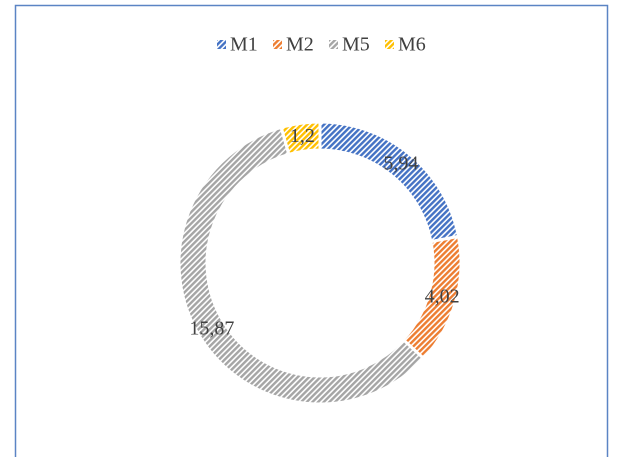 The height and width of the screenshot is (457, 622). I want to click on legend-label: M2, so click(300, 45).